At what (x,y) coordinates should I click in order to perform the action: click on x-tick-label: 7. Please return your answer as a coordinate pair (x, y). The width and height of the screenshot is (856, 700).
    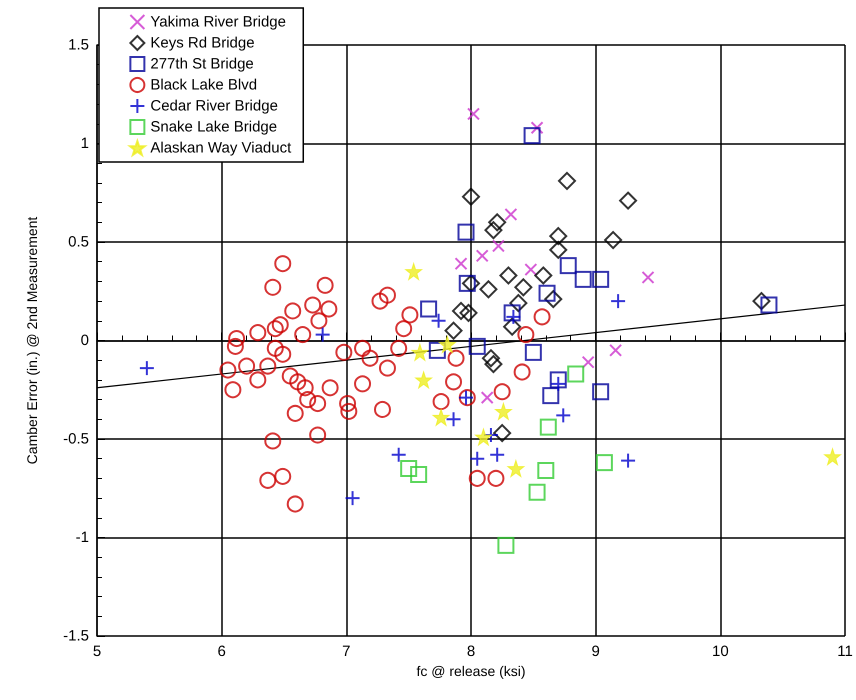
    Looking at the image, I should click on (346, 651).